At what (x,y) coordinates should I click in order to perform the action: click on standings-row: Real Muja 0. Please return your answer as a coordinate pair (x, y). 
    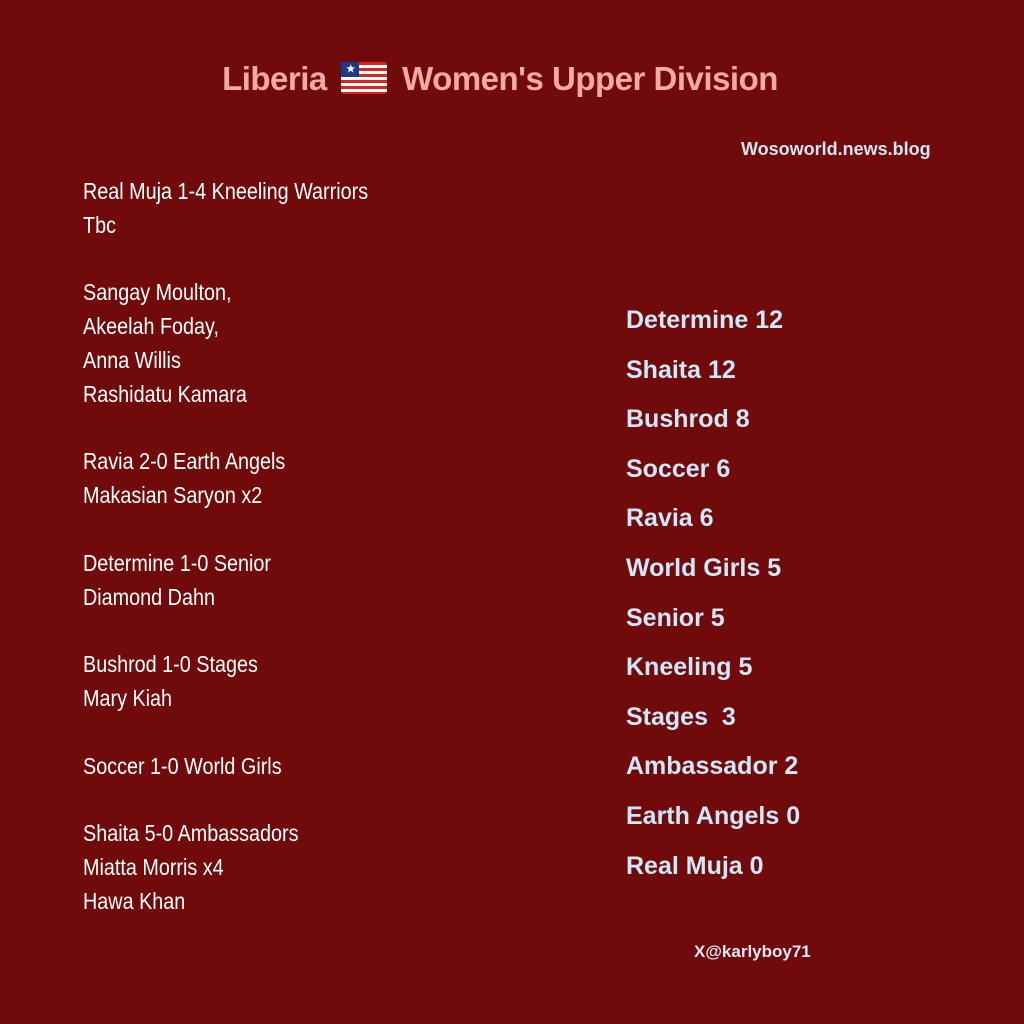
    Looking at the image, I should click on (695, 865).